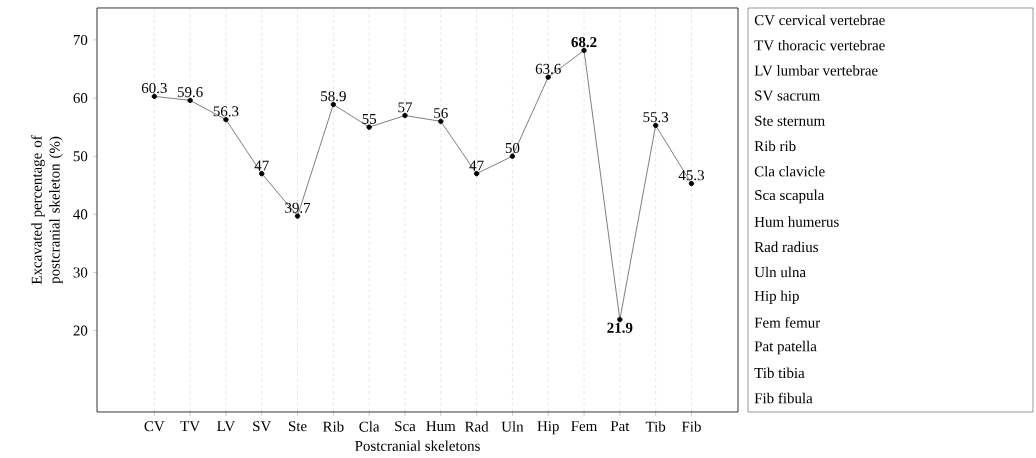 This screenshot has width=1036, height=458. Describe the element at coordinates (691, 426) in the screenshot. I see `x-tick-label: Fib` at that location.